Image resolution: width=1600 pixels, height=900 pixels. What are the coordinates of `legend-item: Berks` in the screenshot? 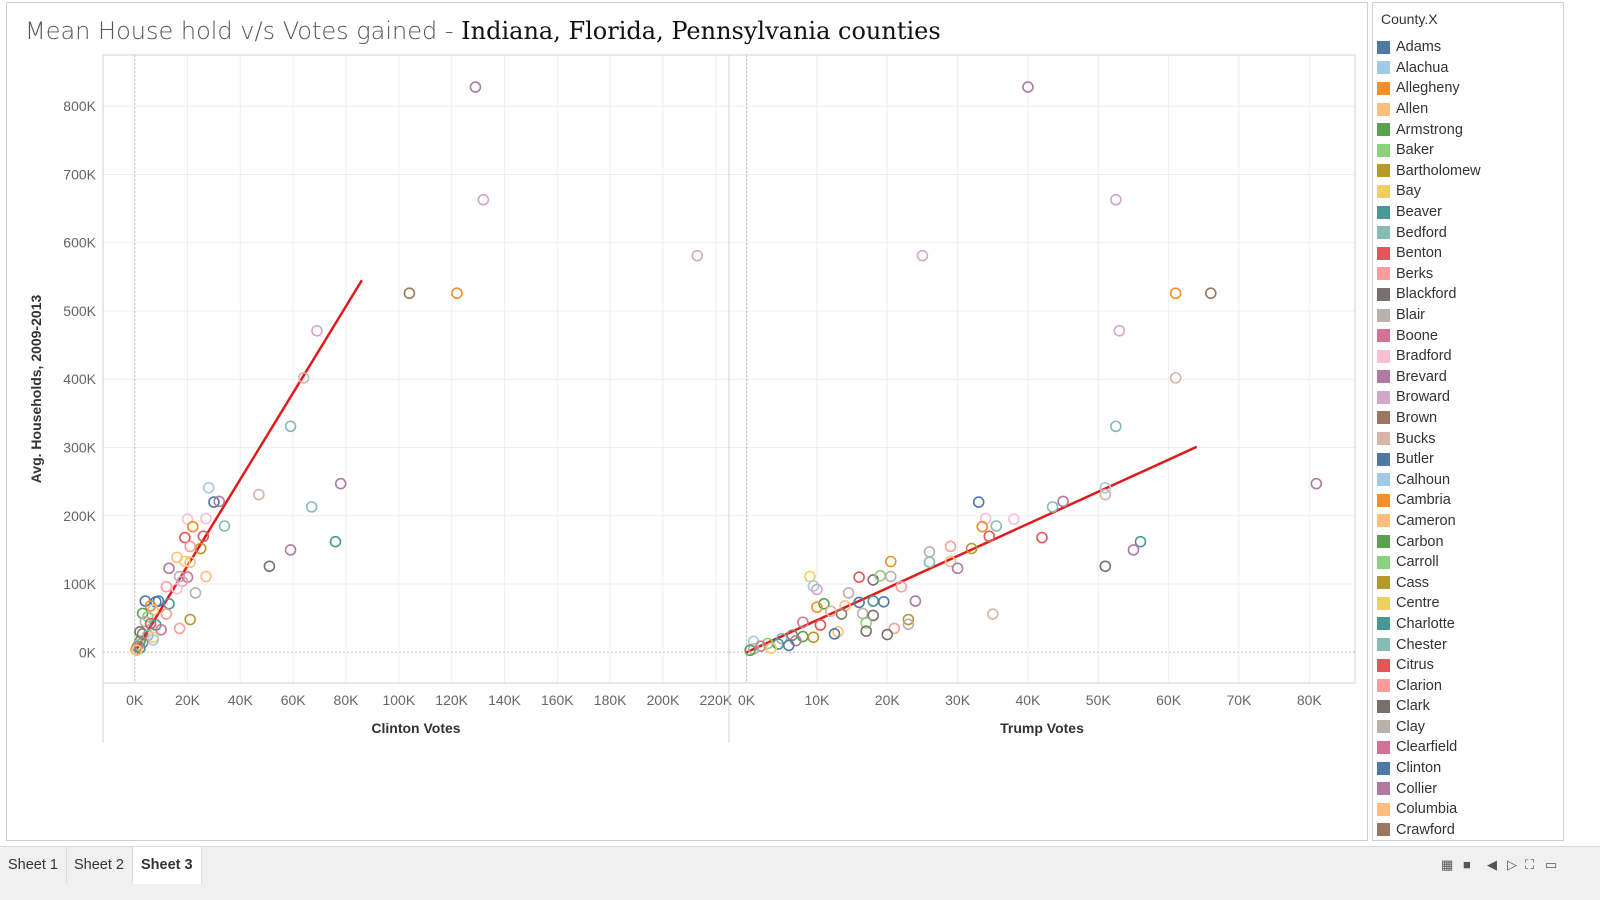 It's located at (1457, 274).